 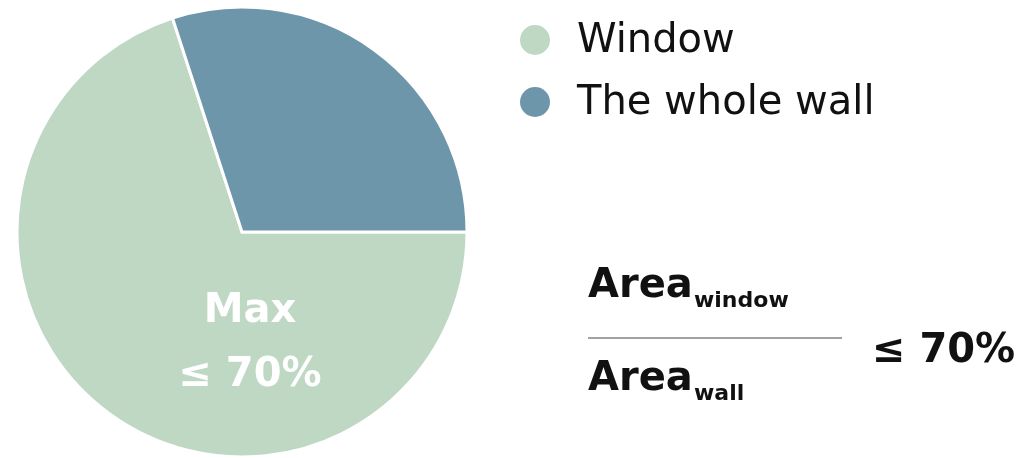 I want to click on legend-label: The whole wall, so click(x=725, y=100).